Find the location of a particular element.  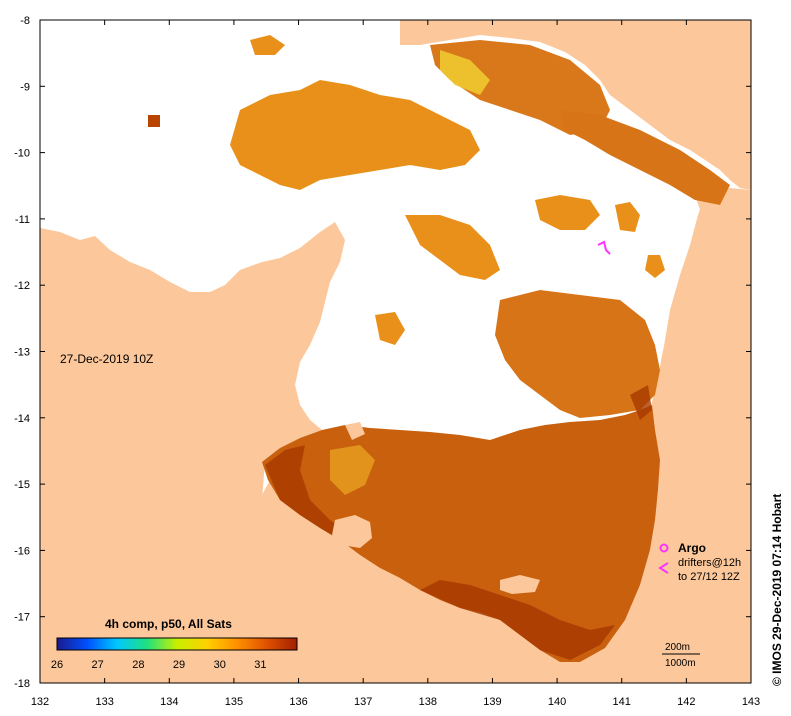

colorbar-tick-label: 28 is located at coordinates (138, 665).